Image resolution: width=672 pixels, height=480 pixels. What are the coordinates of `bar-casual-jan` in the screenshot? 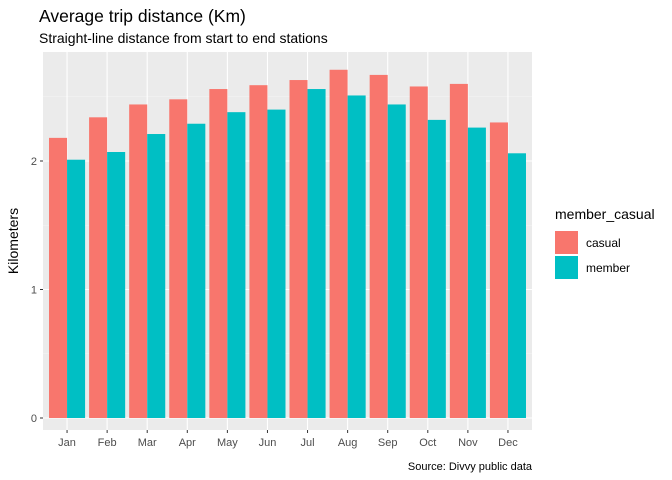 It's located at (58, 277).